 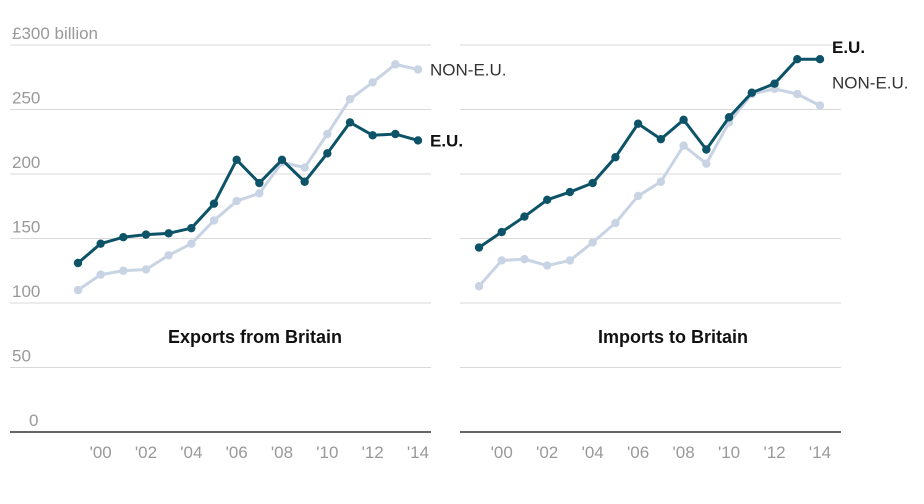 What do you see at coordinates (26, 98) in the screenshot?
I see `y-tick-label-250: 250` at bounding box center [26, 98].